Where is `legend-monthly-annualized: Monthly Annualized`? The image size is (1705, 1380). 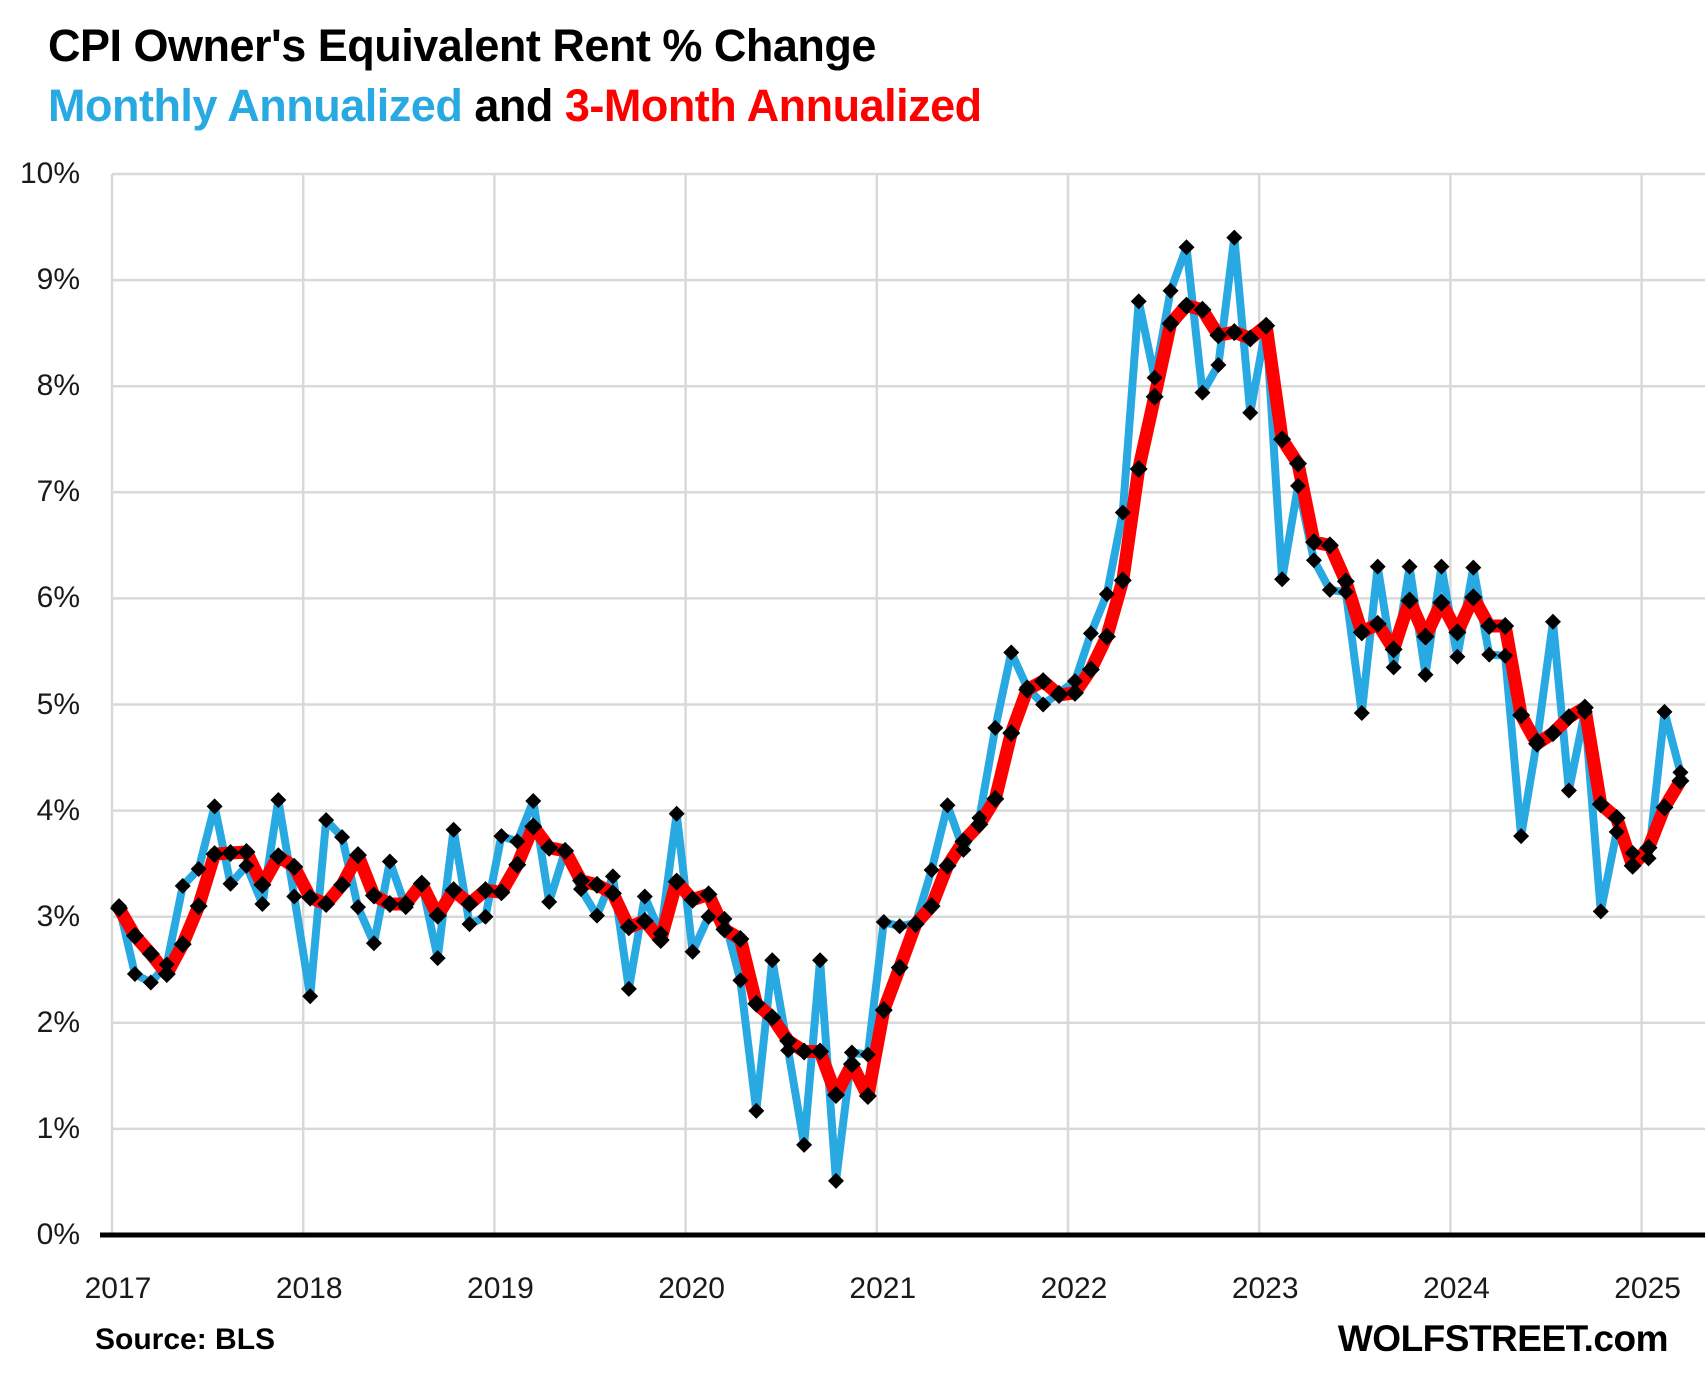 legend-monthly-annualized: Monthly Annualized is located at coordinates (255, 105).